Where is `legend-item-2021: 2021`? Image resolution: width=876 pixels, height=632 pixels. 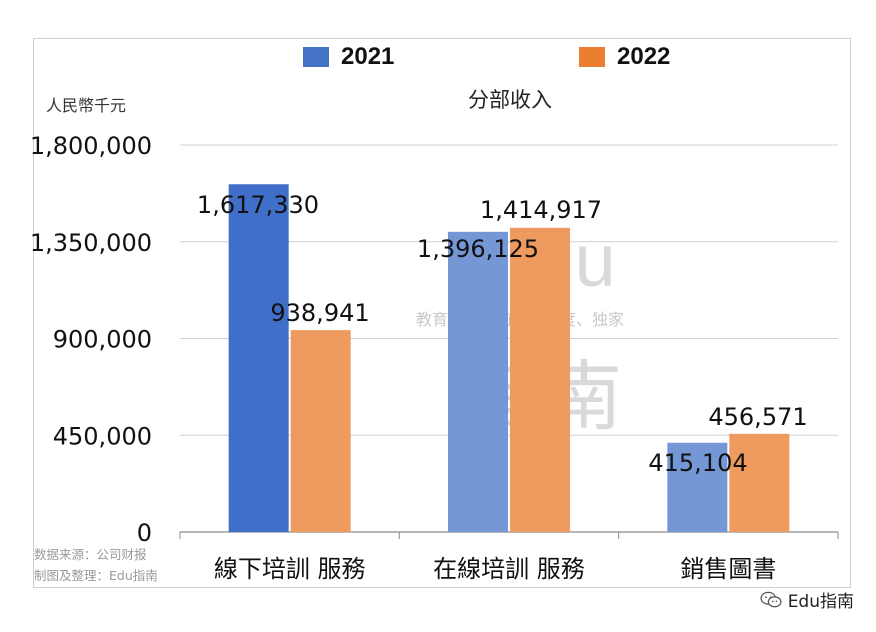
legend-item-2021: 2021 is located at coordinates (348, 57).